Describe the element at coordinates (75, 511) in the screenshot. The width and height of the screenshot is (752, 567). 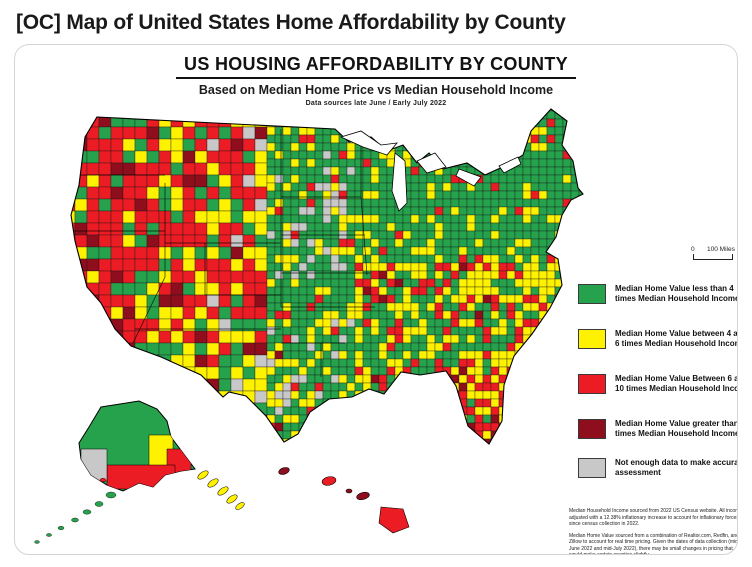
I see `aleutian-islands` at that location.